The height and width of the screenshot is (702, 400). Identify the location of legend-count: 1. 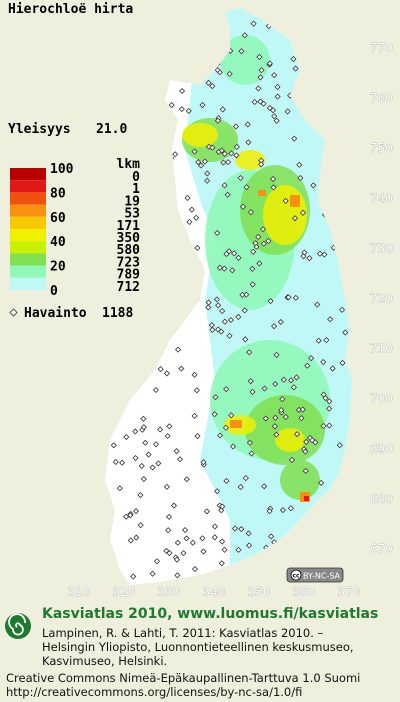
(136, 189).